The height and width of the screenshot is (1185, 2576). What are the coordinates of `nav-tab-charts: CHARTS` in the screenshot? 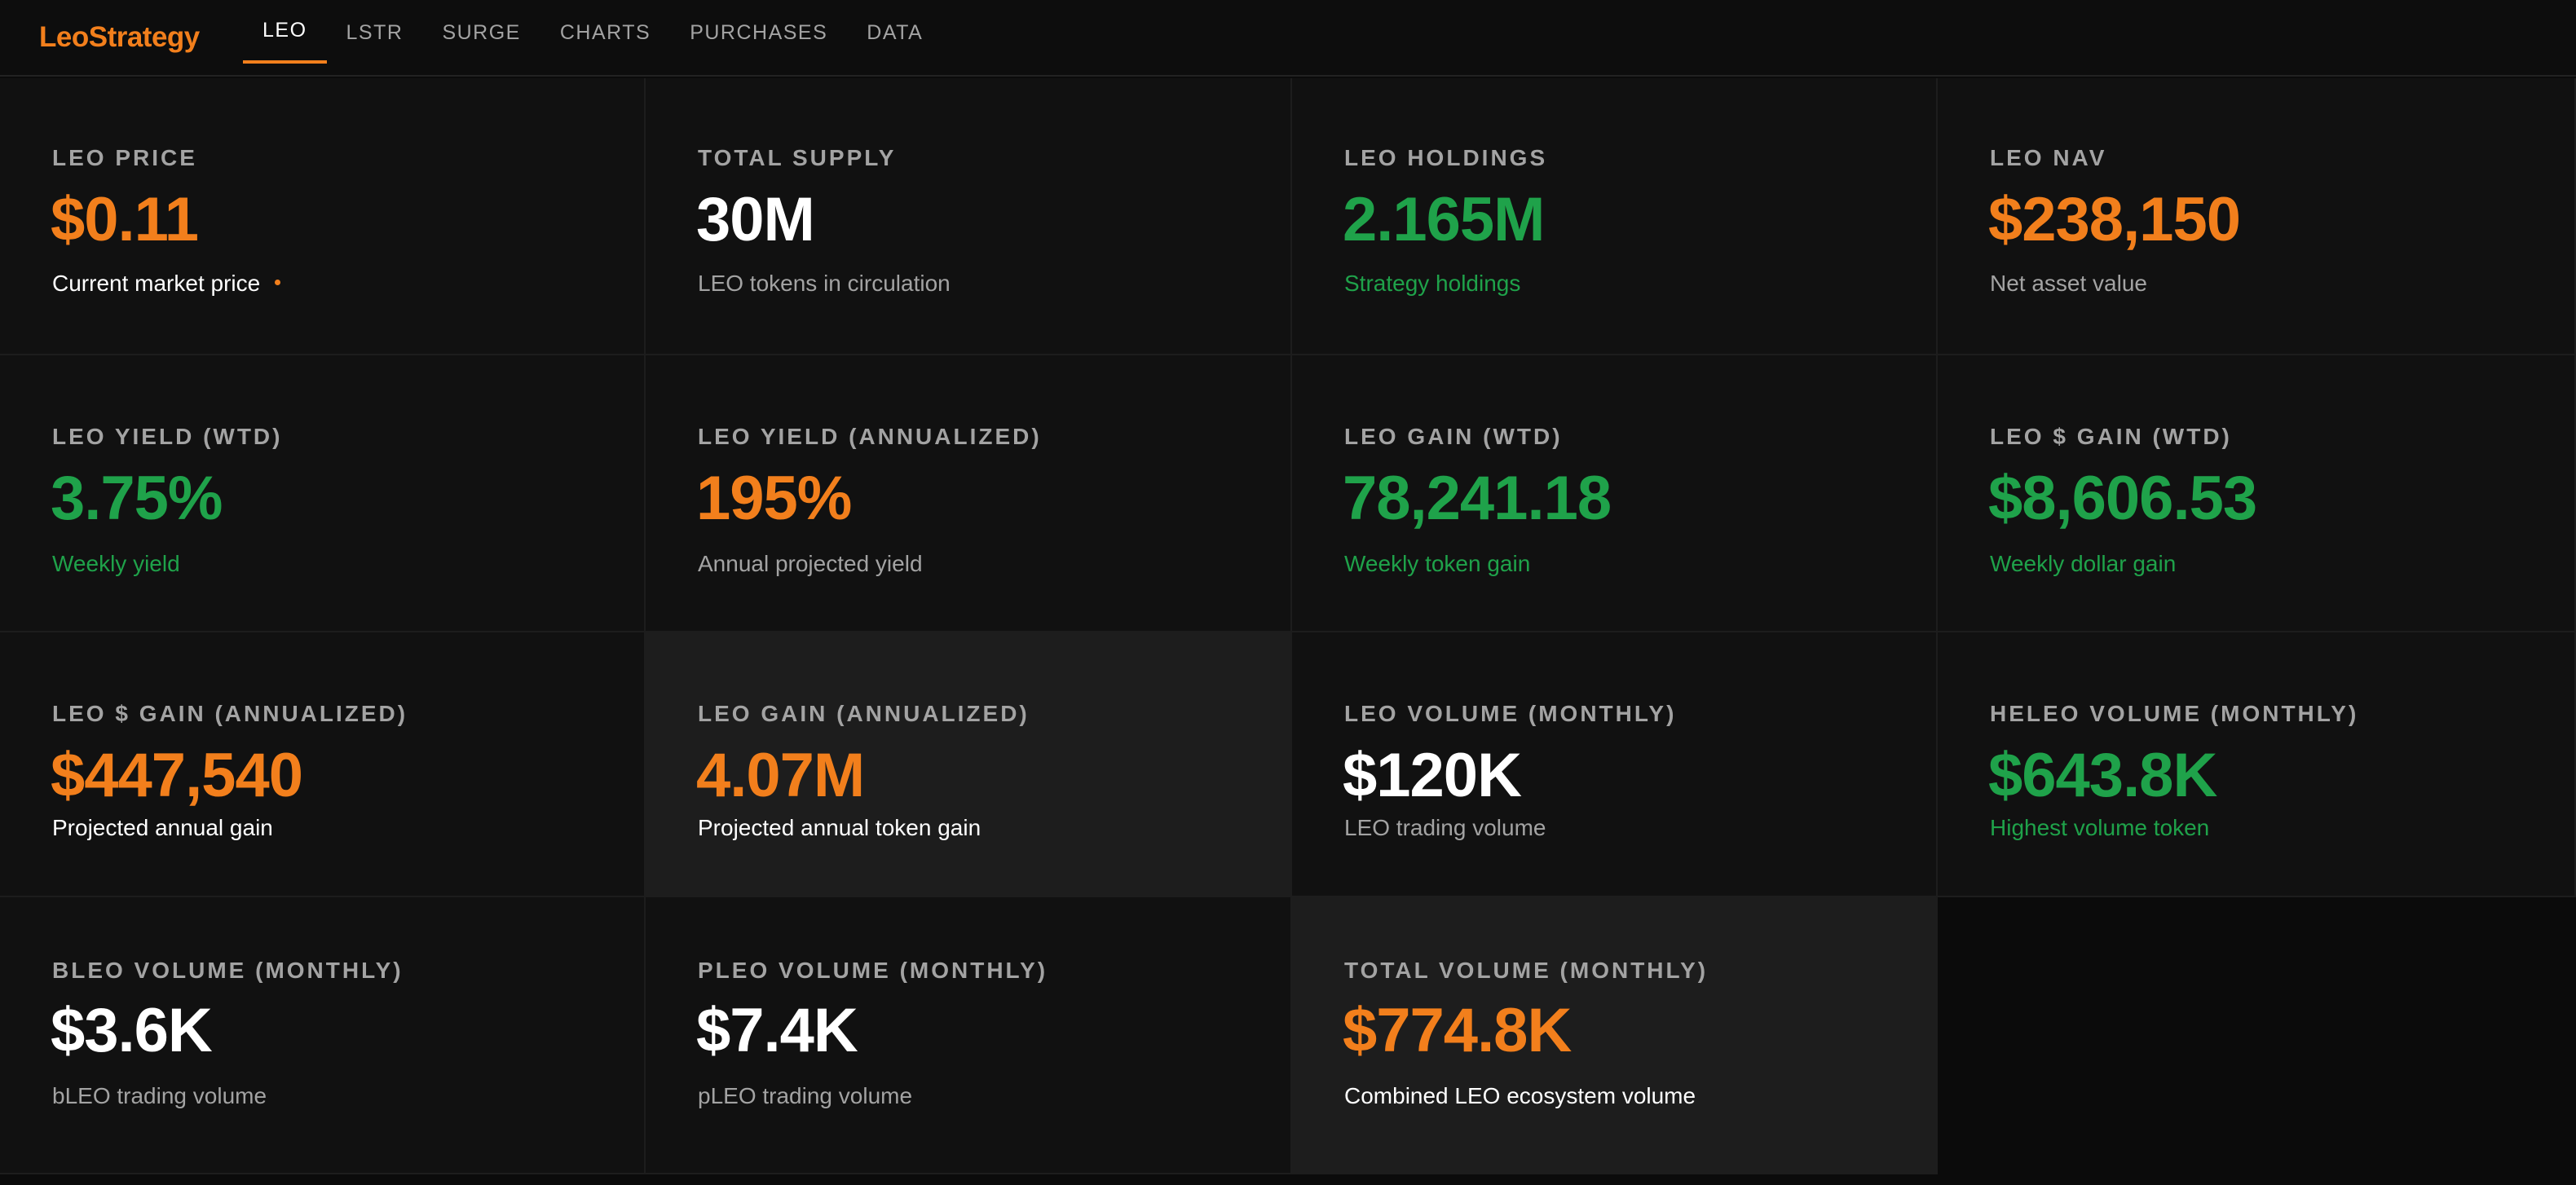 It's located at (605, 32).